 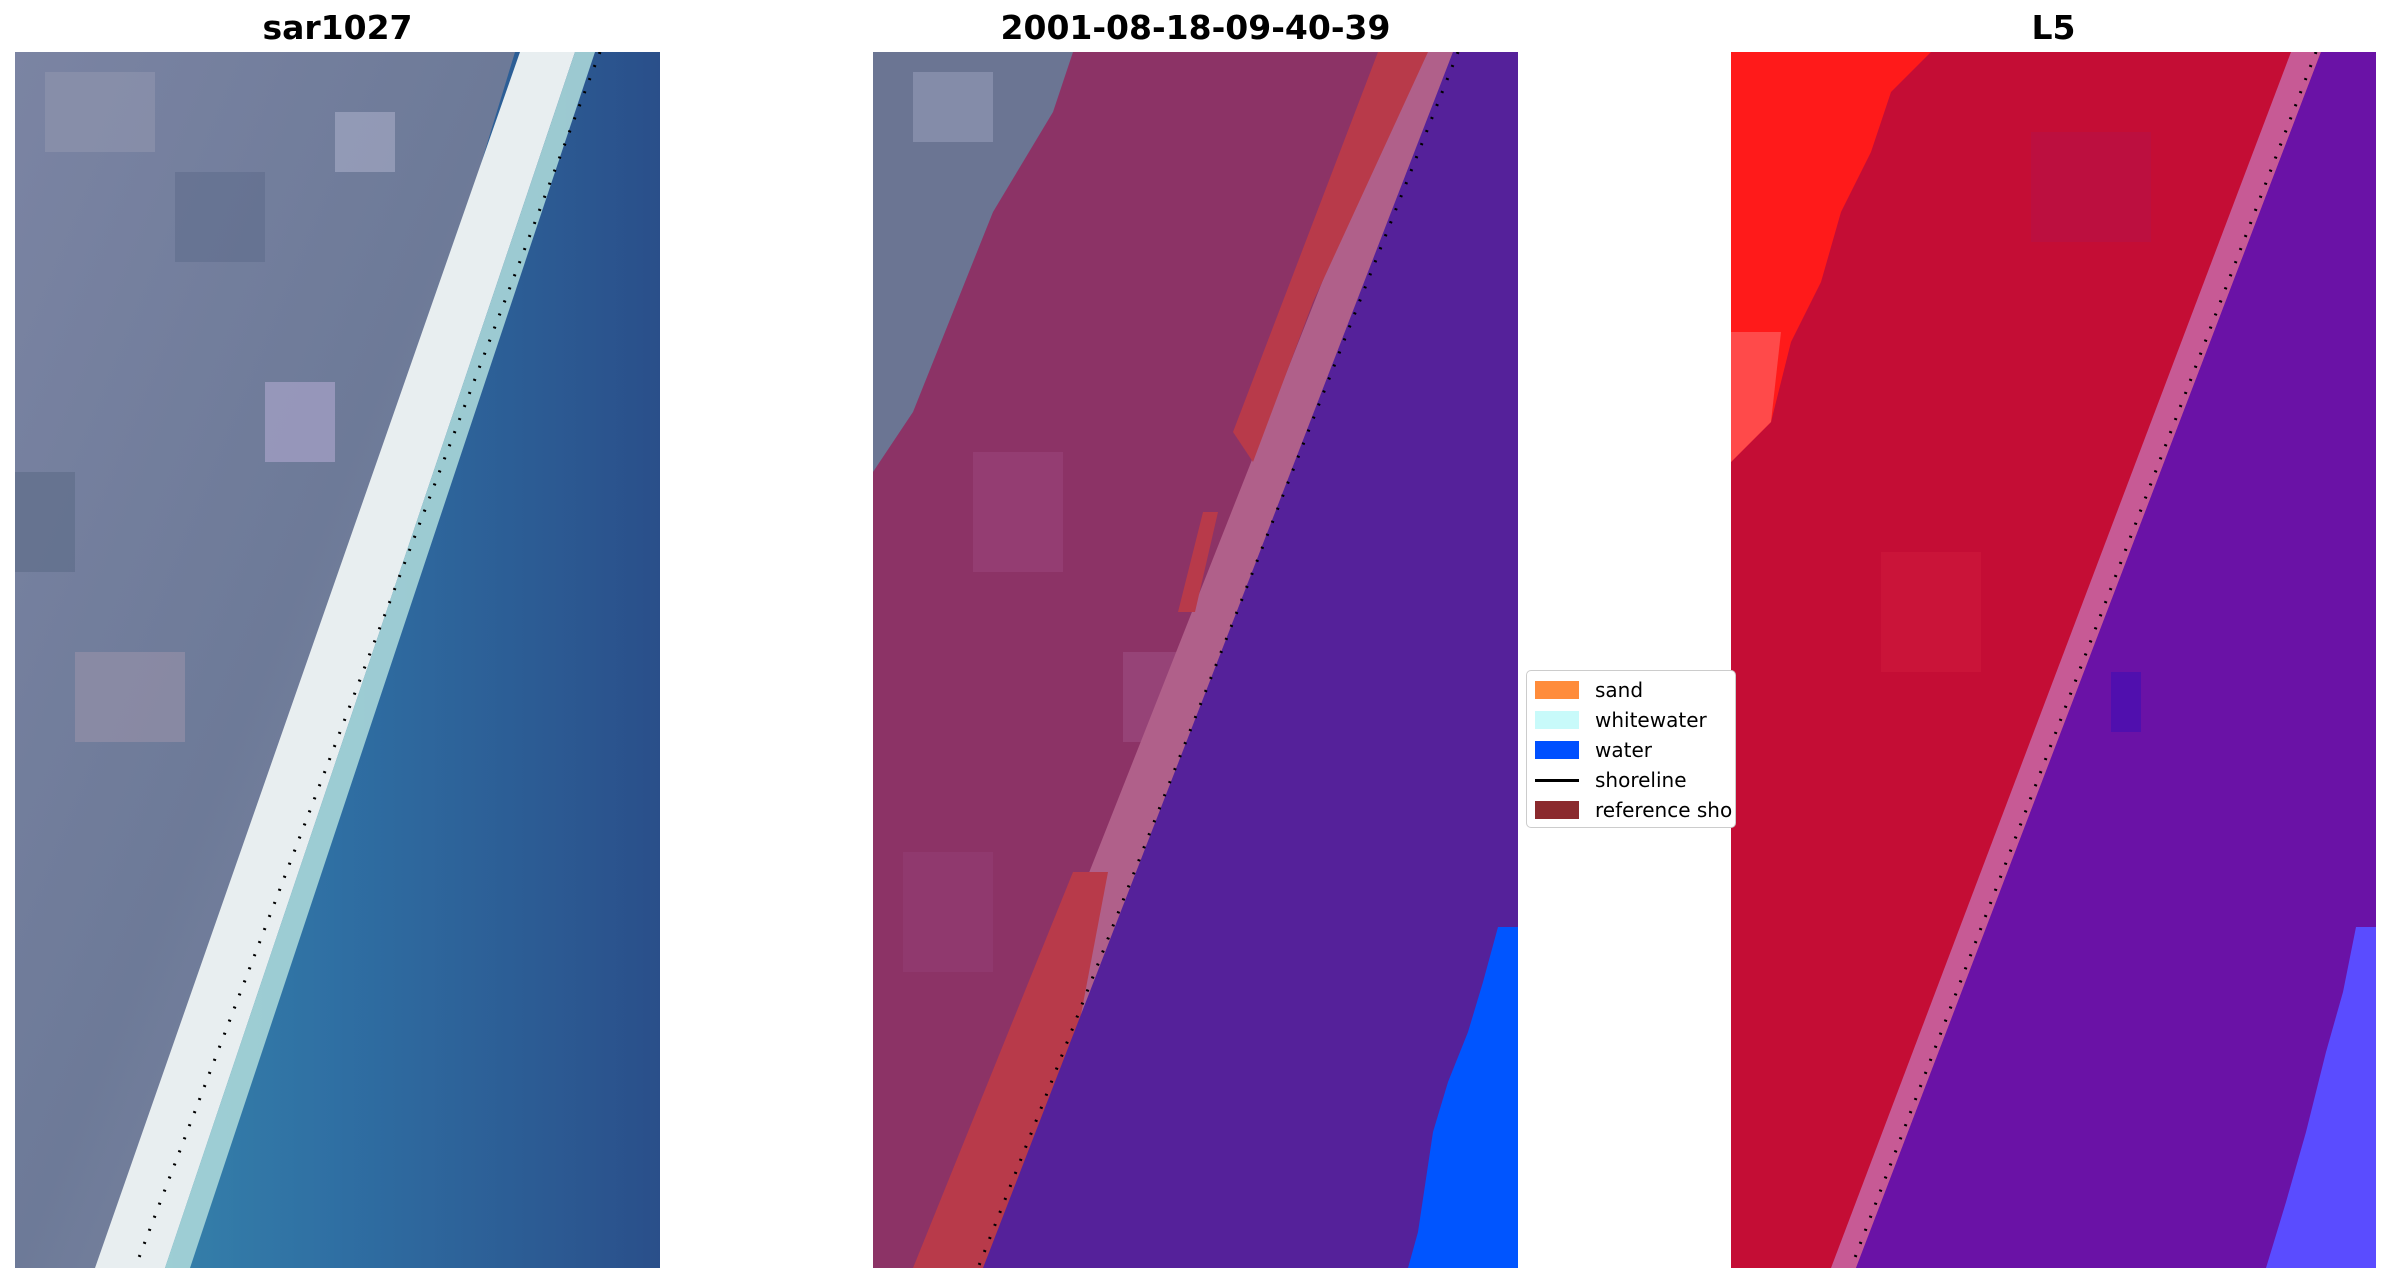 I want to click on legend-item-shoreline: shoreline, so click(x=1611, y=780).